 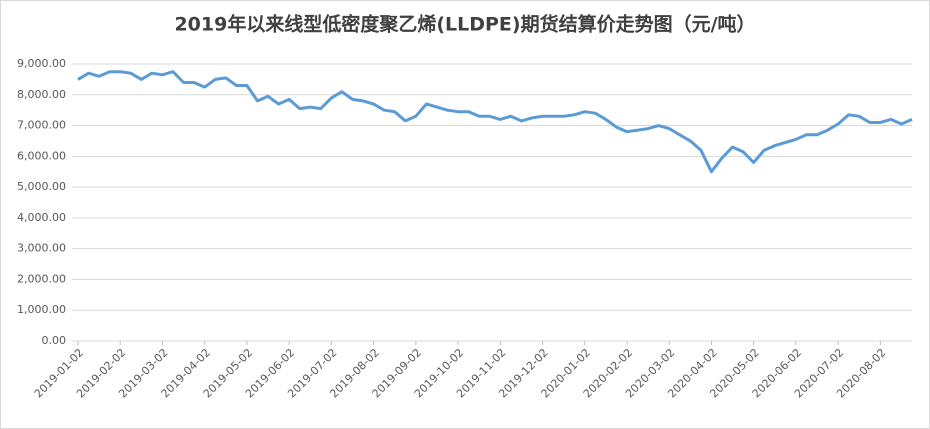 What do you see at coordinates (41, 155) in the screenshot?
I see `y-tick-label: 6,000.00` at bounding box center [41, 155].